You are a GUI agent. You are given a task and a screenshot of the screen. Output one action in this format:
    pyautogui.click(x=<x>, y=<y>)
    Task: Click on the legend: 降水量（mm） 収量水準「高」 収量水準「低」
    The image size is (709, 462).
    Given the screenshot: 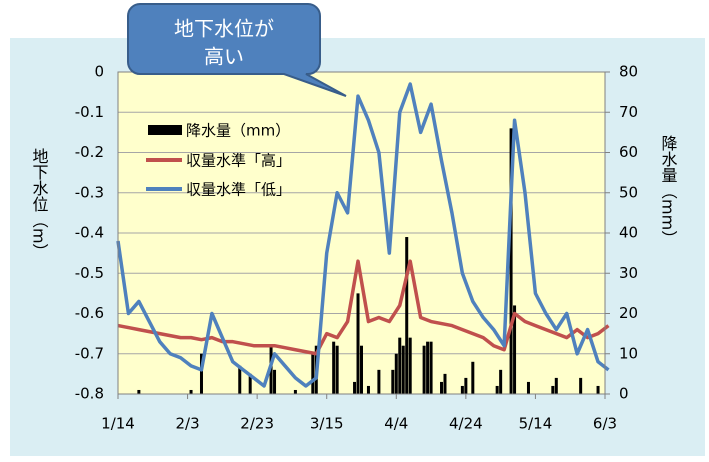 What is the action you would take?
    pyautogui.click(x=218, y=160)
    